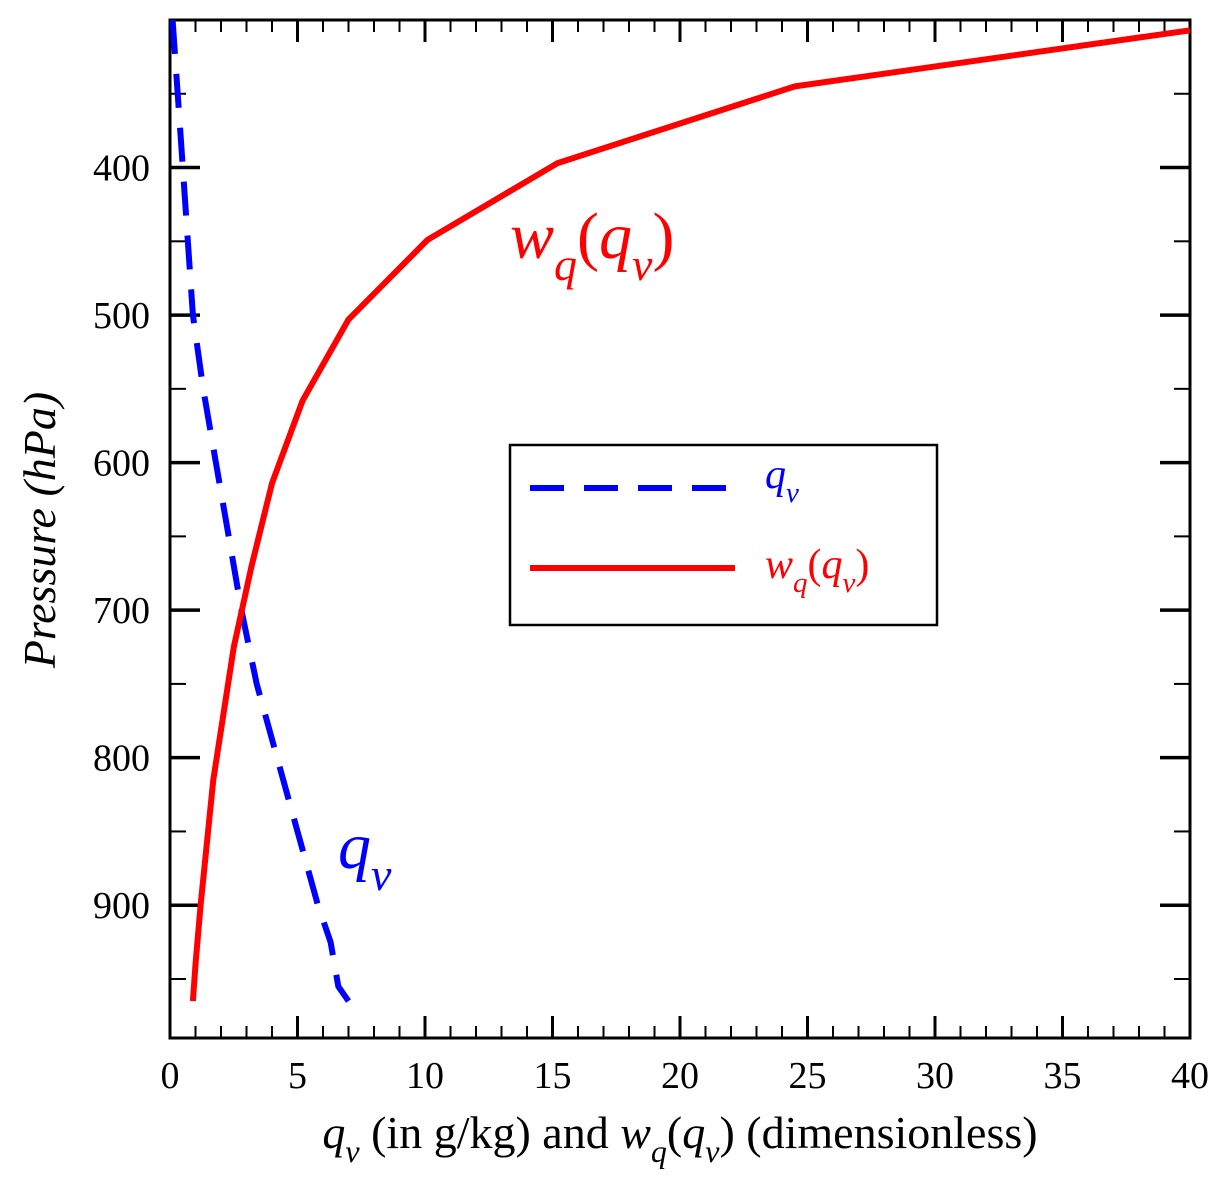  What do you see at coordinates (832, 565) in the screenshot?
I see `legend-wq-q: q` at bounding box center [832, 565].